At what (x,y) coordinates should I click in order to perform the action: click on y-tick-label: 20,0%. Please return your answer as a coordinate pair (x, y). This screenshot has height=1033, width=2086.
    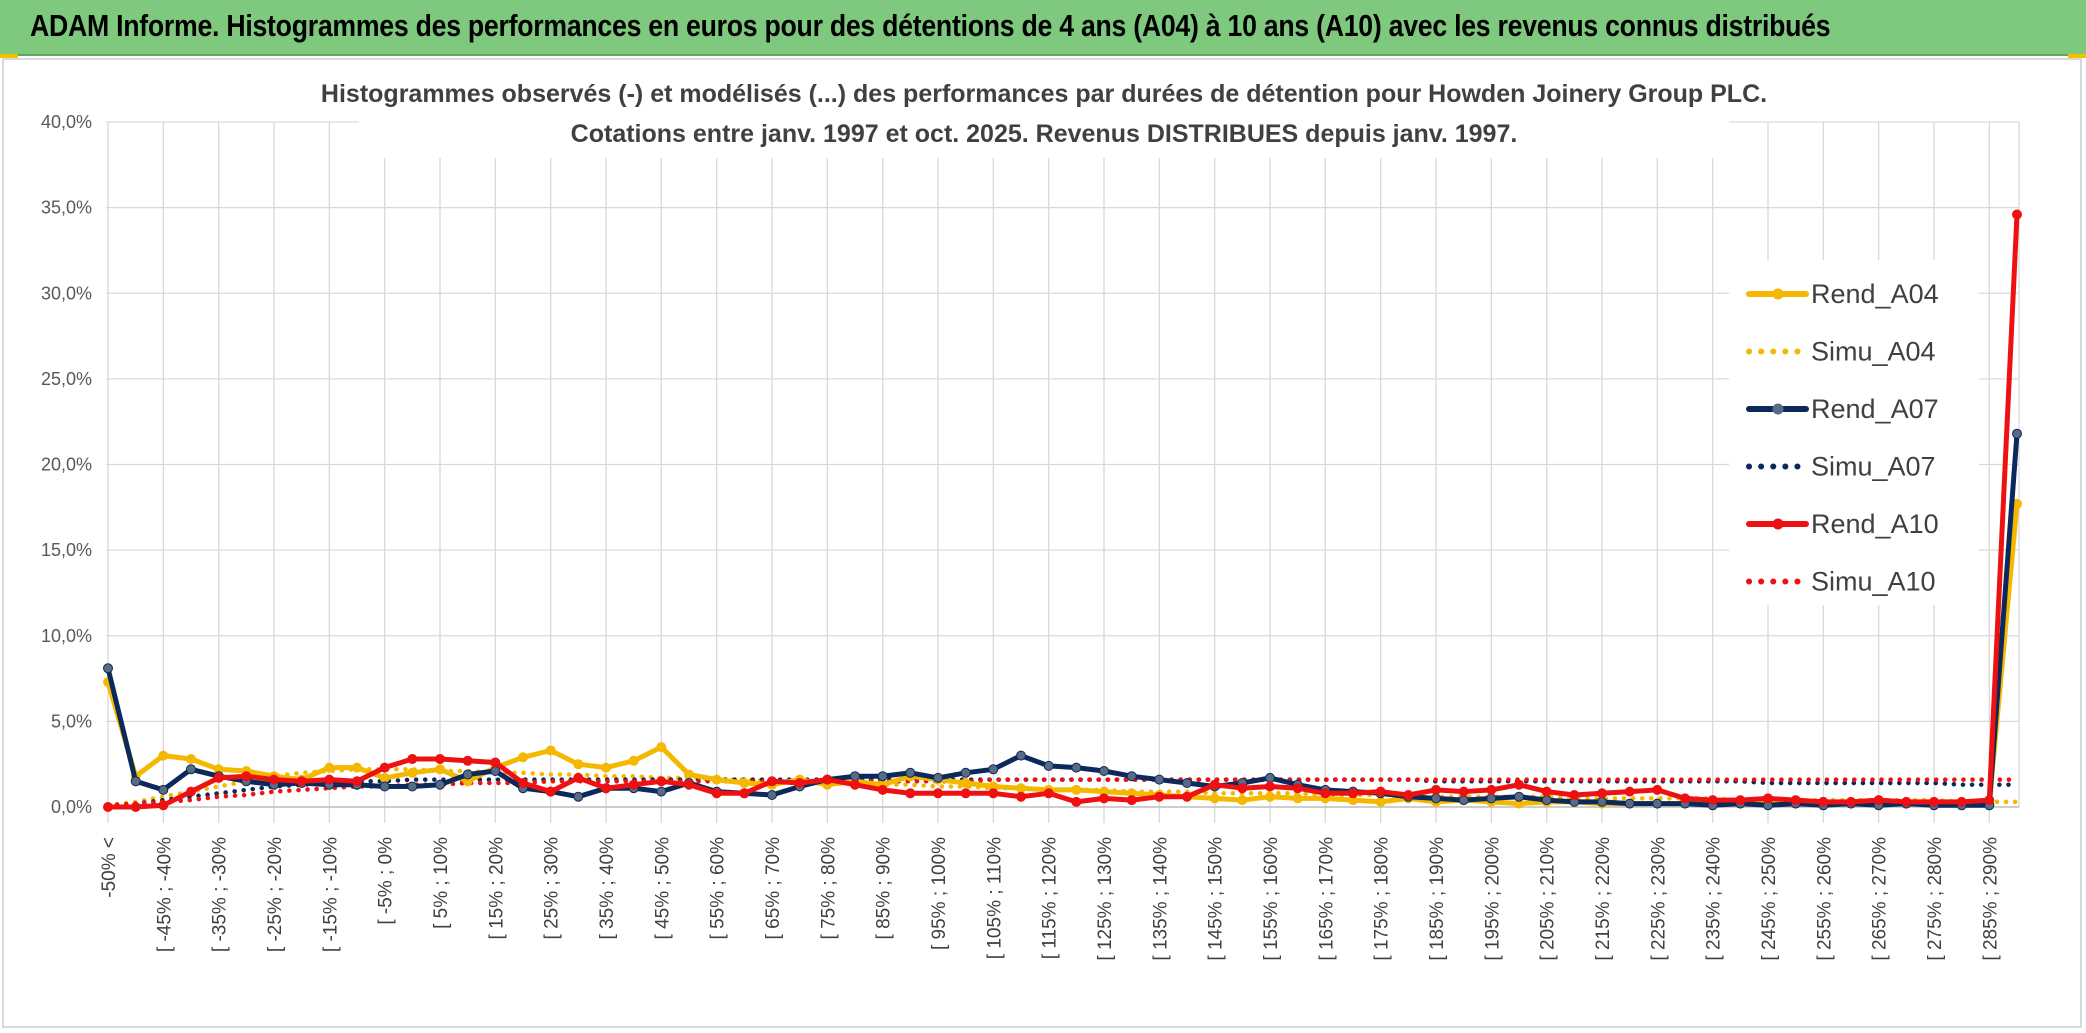
    Looking at the image, I should click on (66, 465).